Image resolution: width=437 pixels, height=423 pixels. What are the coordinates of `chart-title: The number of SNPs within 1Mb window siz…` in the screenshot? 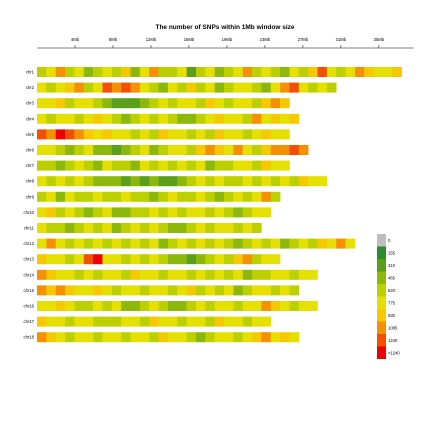 It's located at (224, 27).